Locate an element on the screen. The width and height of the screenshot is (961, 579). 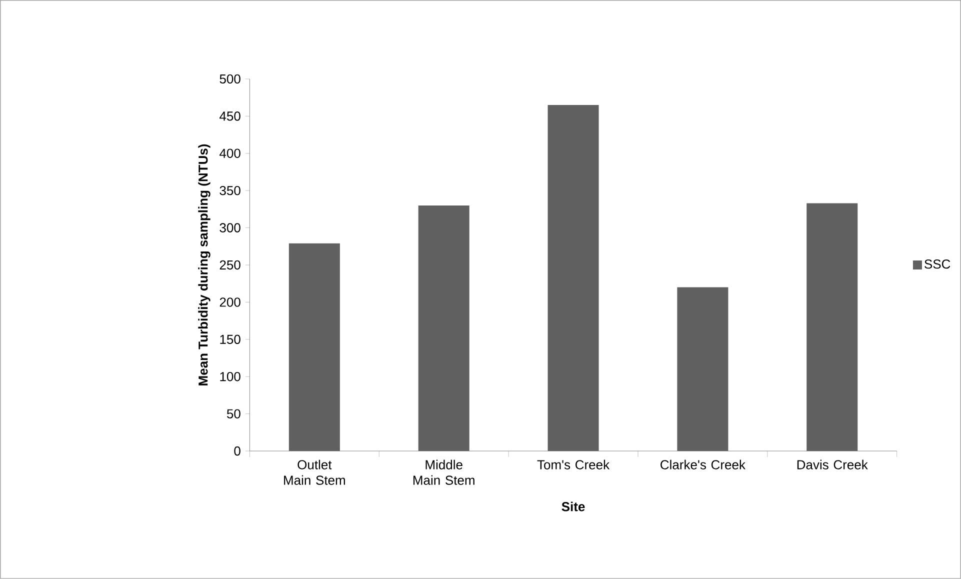
y-tick-label: 350 is located at coordinates (230, 191).